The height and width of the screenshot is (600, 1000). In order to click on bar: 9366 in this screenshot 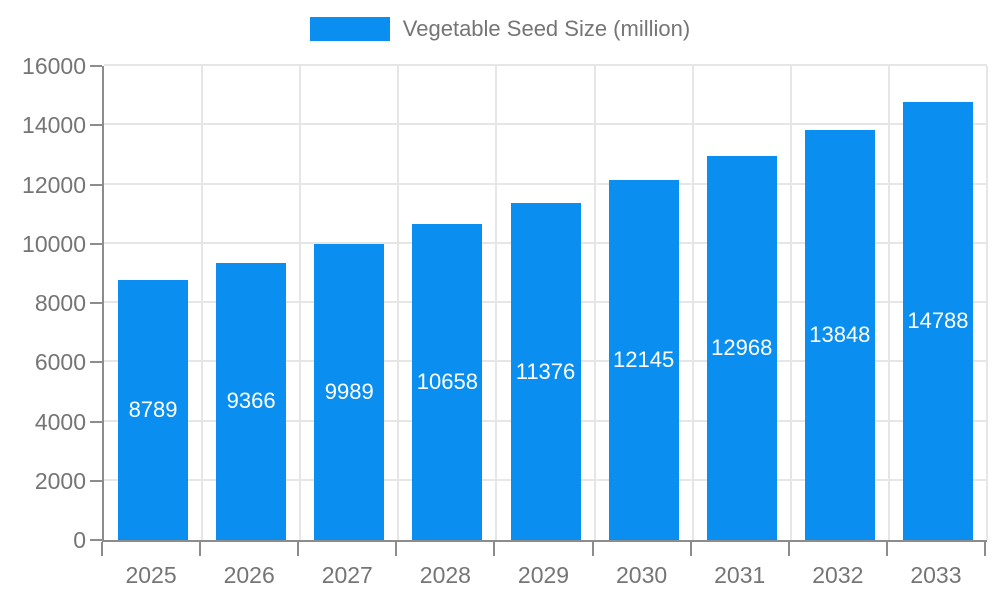, I will do `click(251, 401)`.